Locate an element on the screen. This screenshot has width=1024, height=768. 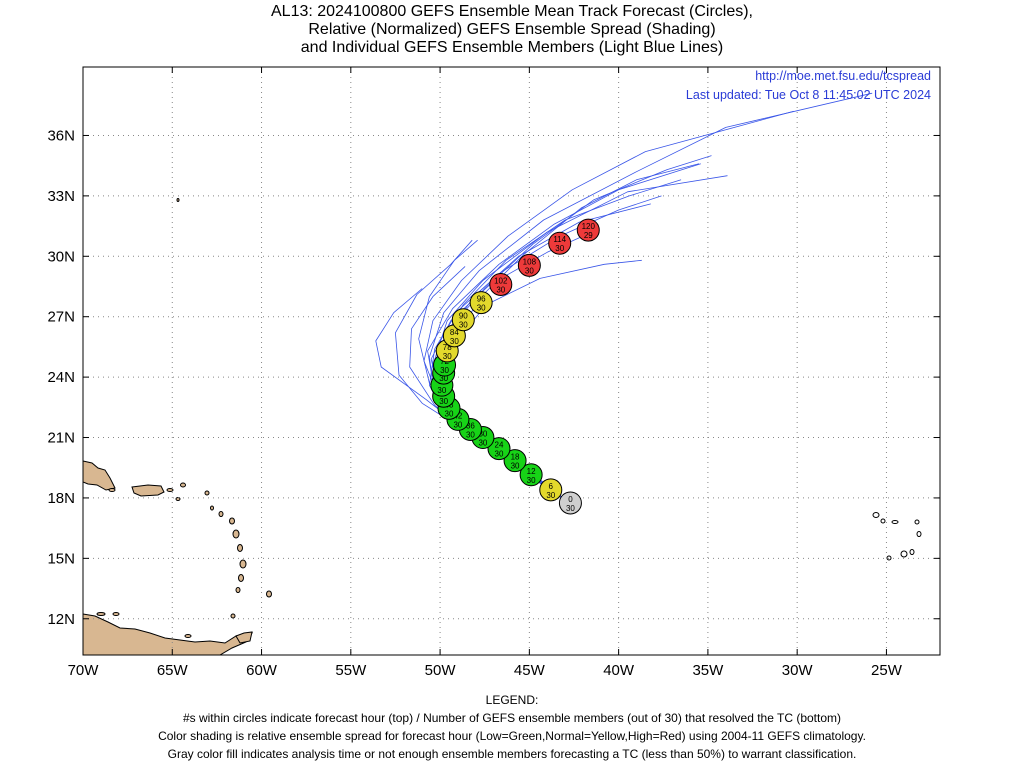
x-tick-label: 60W is located at coordinates (262, 670).